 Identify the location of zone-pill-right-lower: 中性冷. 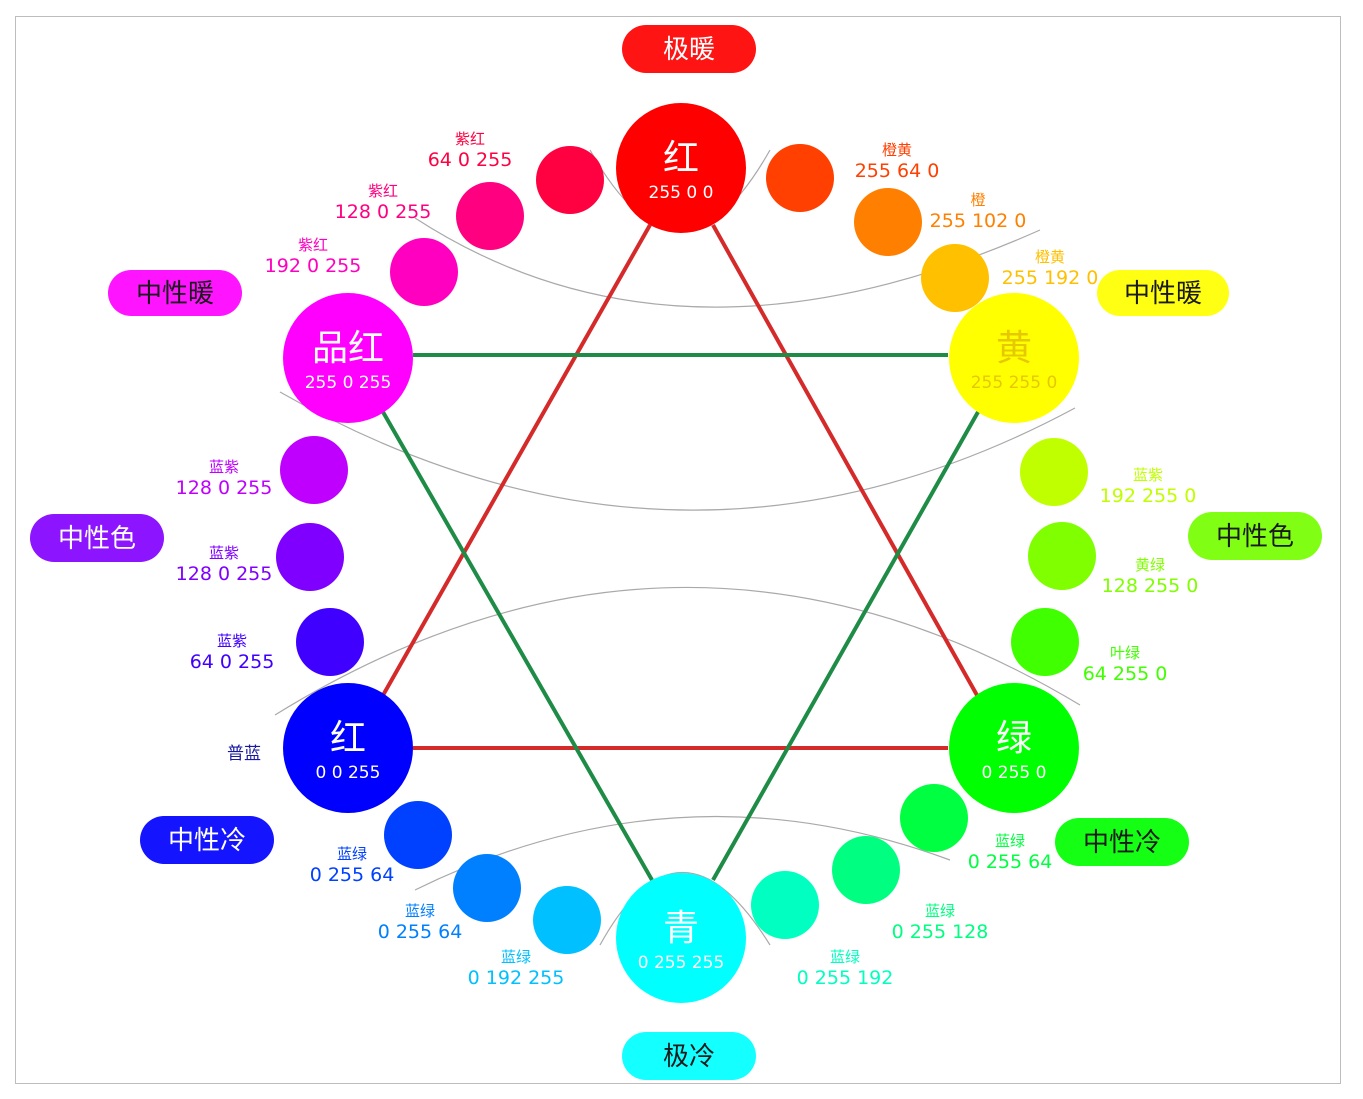
(1122, 842).